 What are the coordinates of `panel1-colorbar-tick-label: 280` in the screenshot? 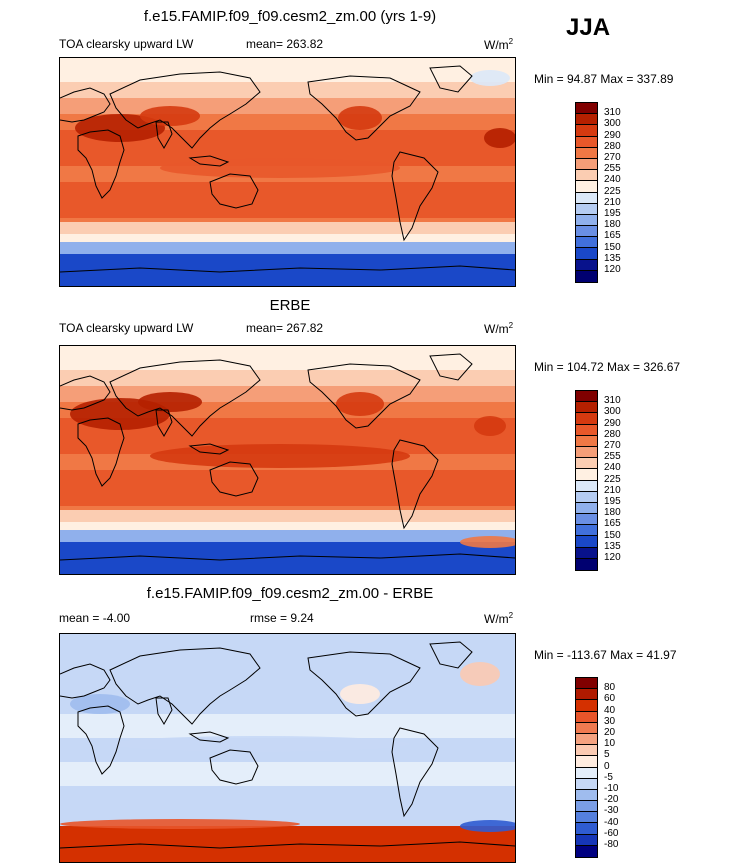 It's located at (612, 146).